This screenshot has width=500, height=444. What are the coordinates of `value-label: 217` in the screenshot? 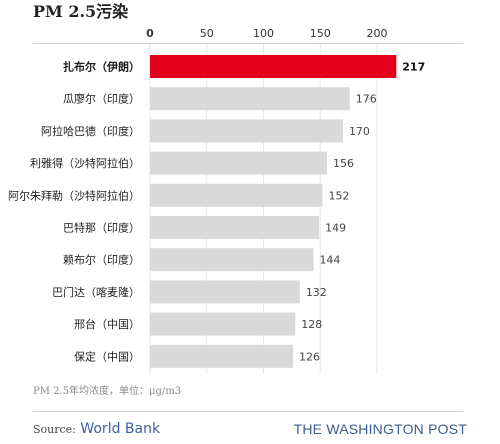 It's located at (413, 67).